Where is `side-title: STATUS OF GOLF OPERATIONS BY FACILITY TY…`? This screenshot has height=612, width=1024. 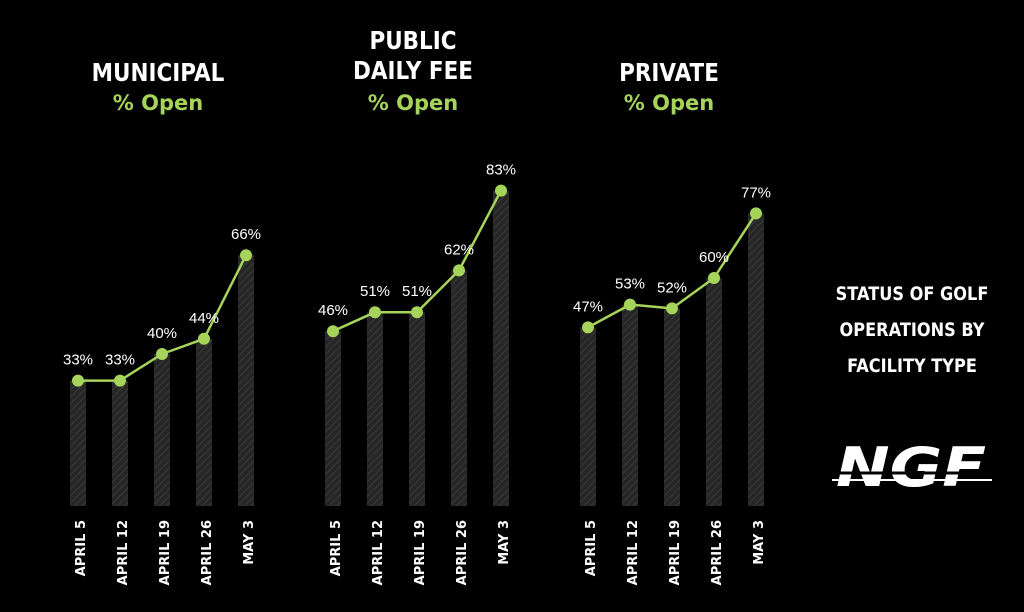
side-title: STATUS OF GOLF OPERATIONS BY FACILITY TY… is located at coordinates (912, 330).